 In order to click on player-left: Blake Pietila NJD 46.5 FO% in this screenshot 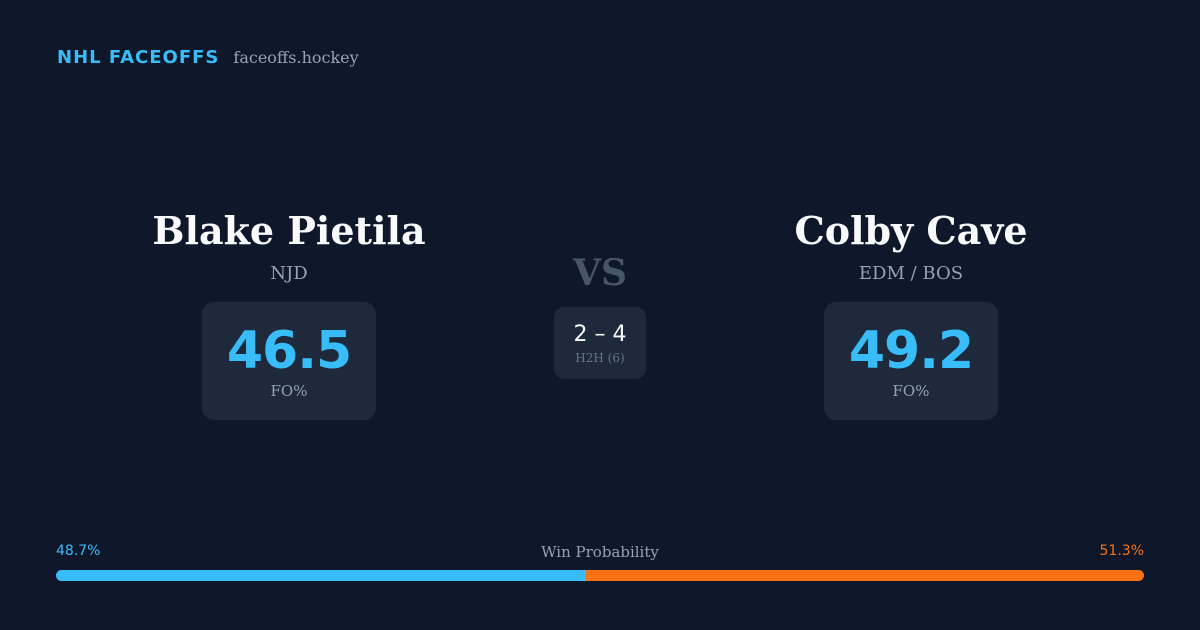, I will do `click(289, 313)`.